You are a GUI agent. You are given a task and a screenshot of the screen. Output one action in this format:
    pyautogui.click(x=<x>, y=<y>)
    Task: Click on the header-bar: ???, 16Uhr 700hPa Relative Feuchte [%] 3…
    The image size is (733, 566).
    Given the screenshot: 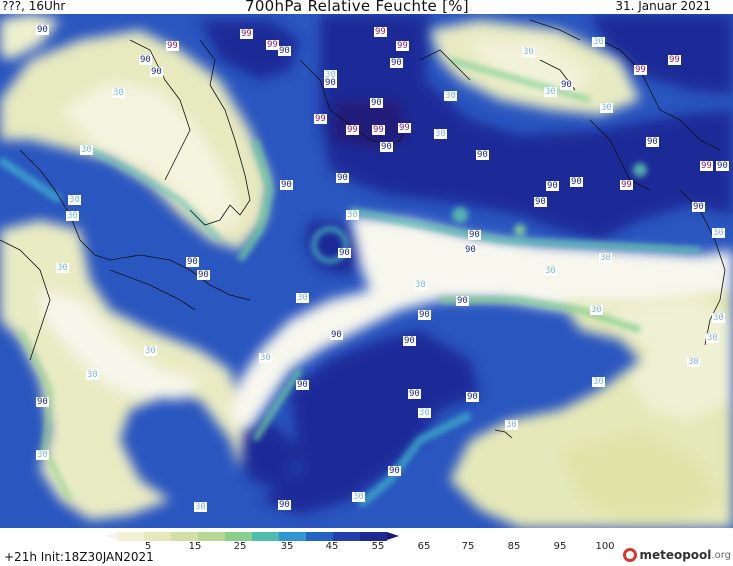 What is the action you would take?
    pyautogui.click(x=366, y=7)
    